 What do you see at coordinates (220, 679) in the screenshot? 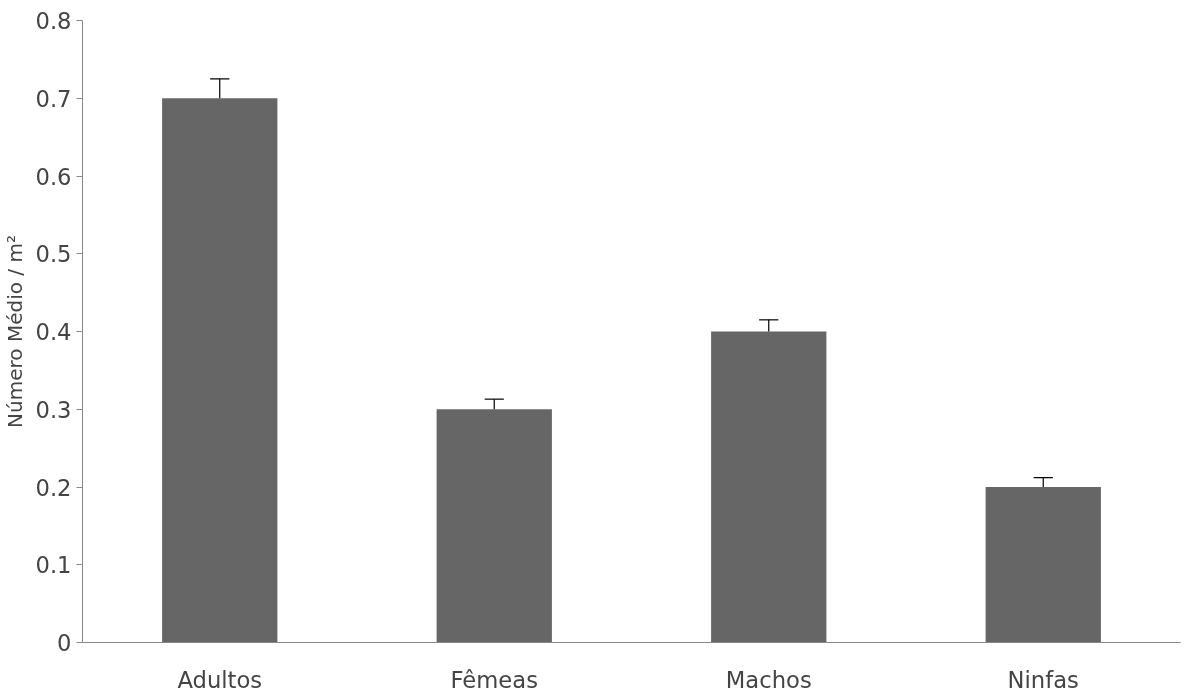
I see `x-tick-label: Adultos` at bounding box center [220, 679].